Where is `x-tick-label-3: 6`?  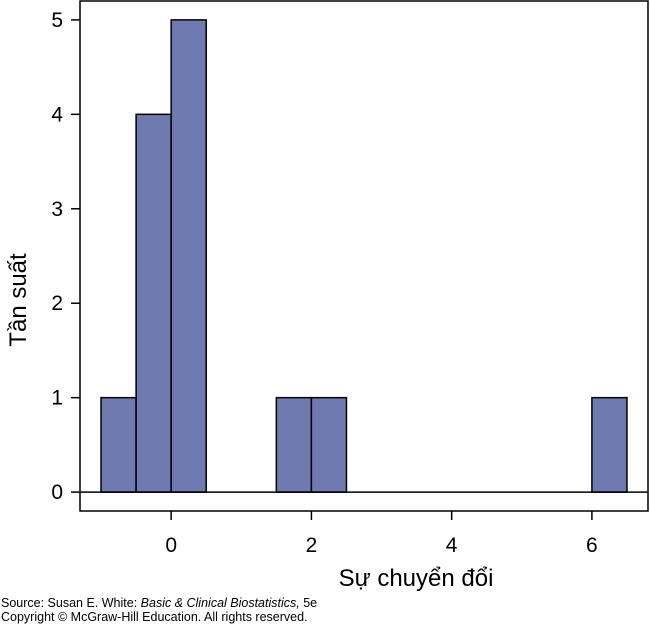 x-tick-label-3: 6 is located at coordinates (592, 545).